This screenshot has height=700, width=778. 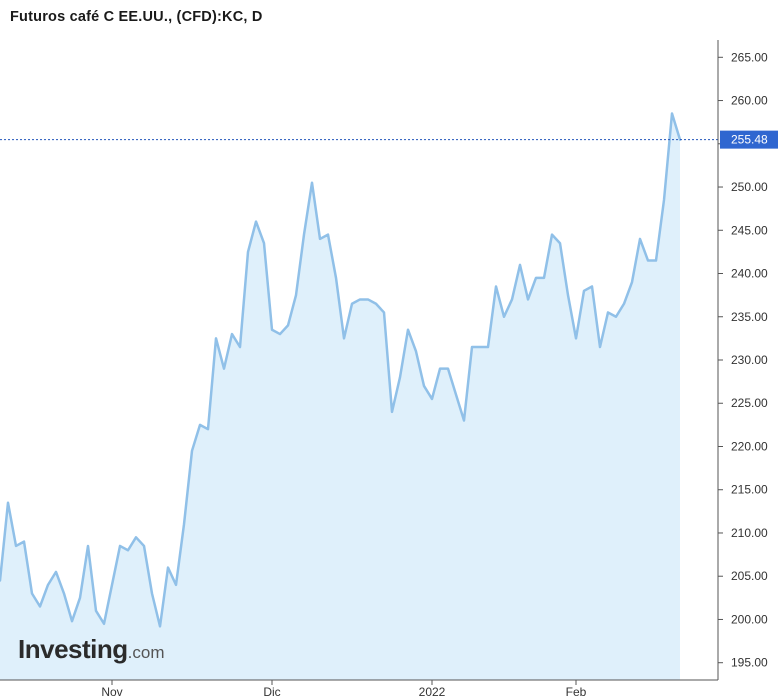 What do you see at coordinates (749, 101) in the screenshot?
I see `y-tick-label: 260.00` at bounding box center [749, 101].